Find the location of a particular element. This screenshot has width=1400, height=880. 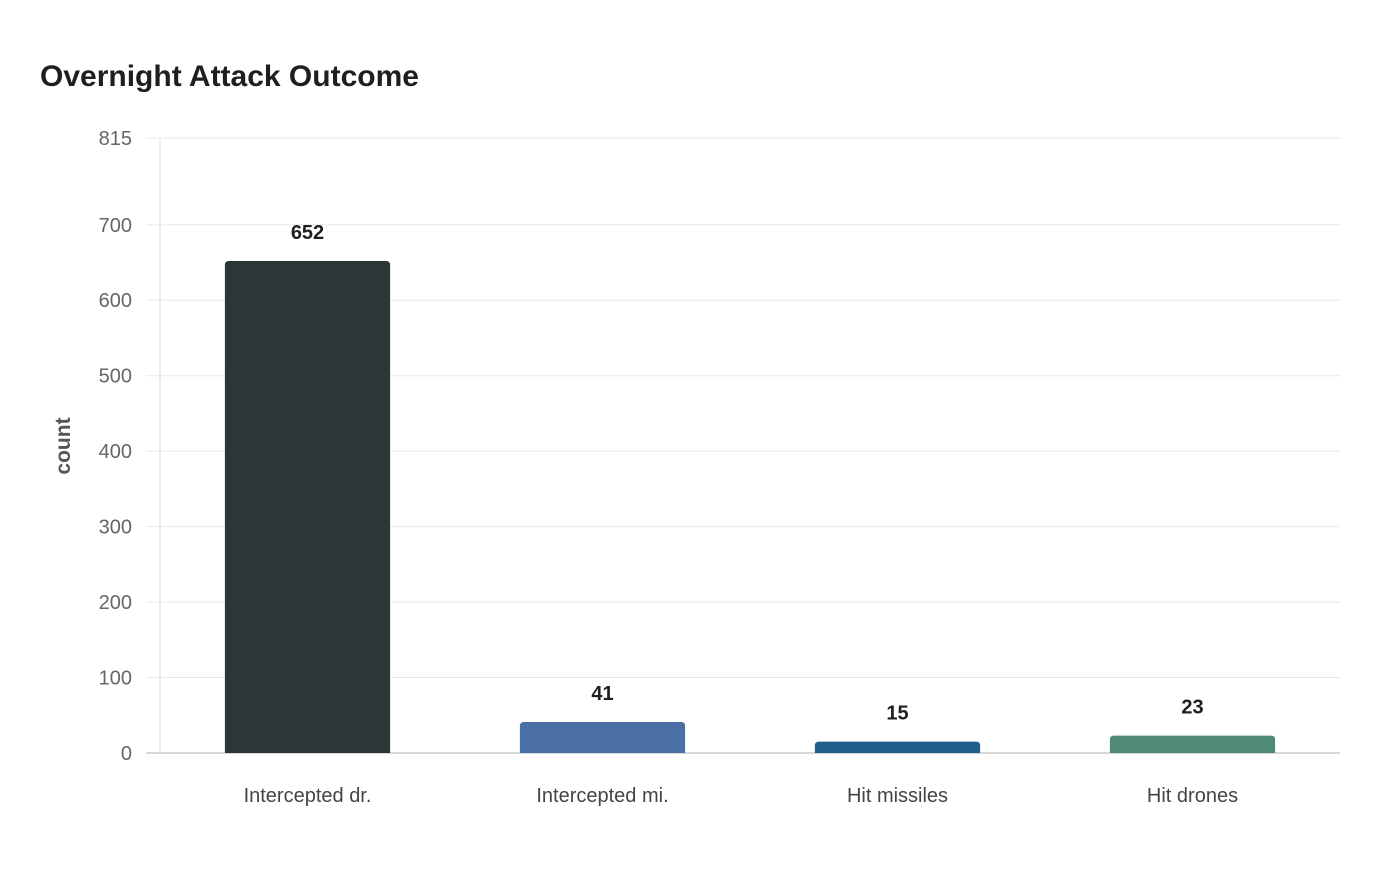

y-tick-label: 815 is located at coordinates (115, 139).